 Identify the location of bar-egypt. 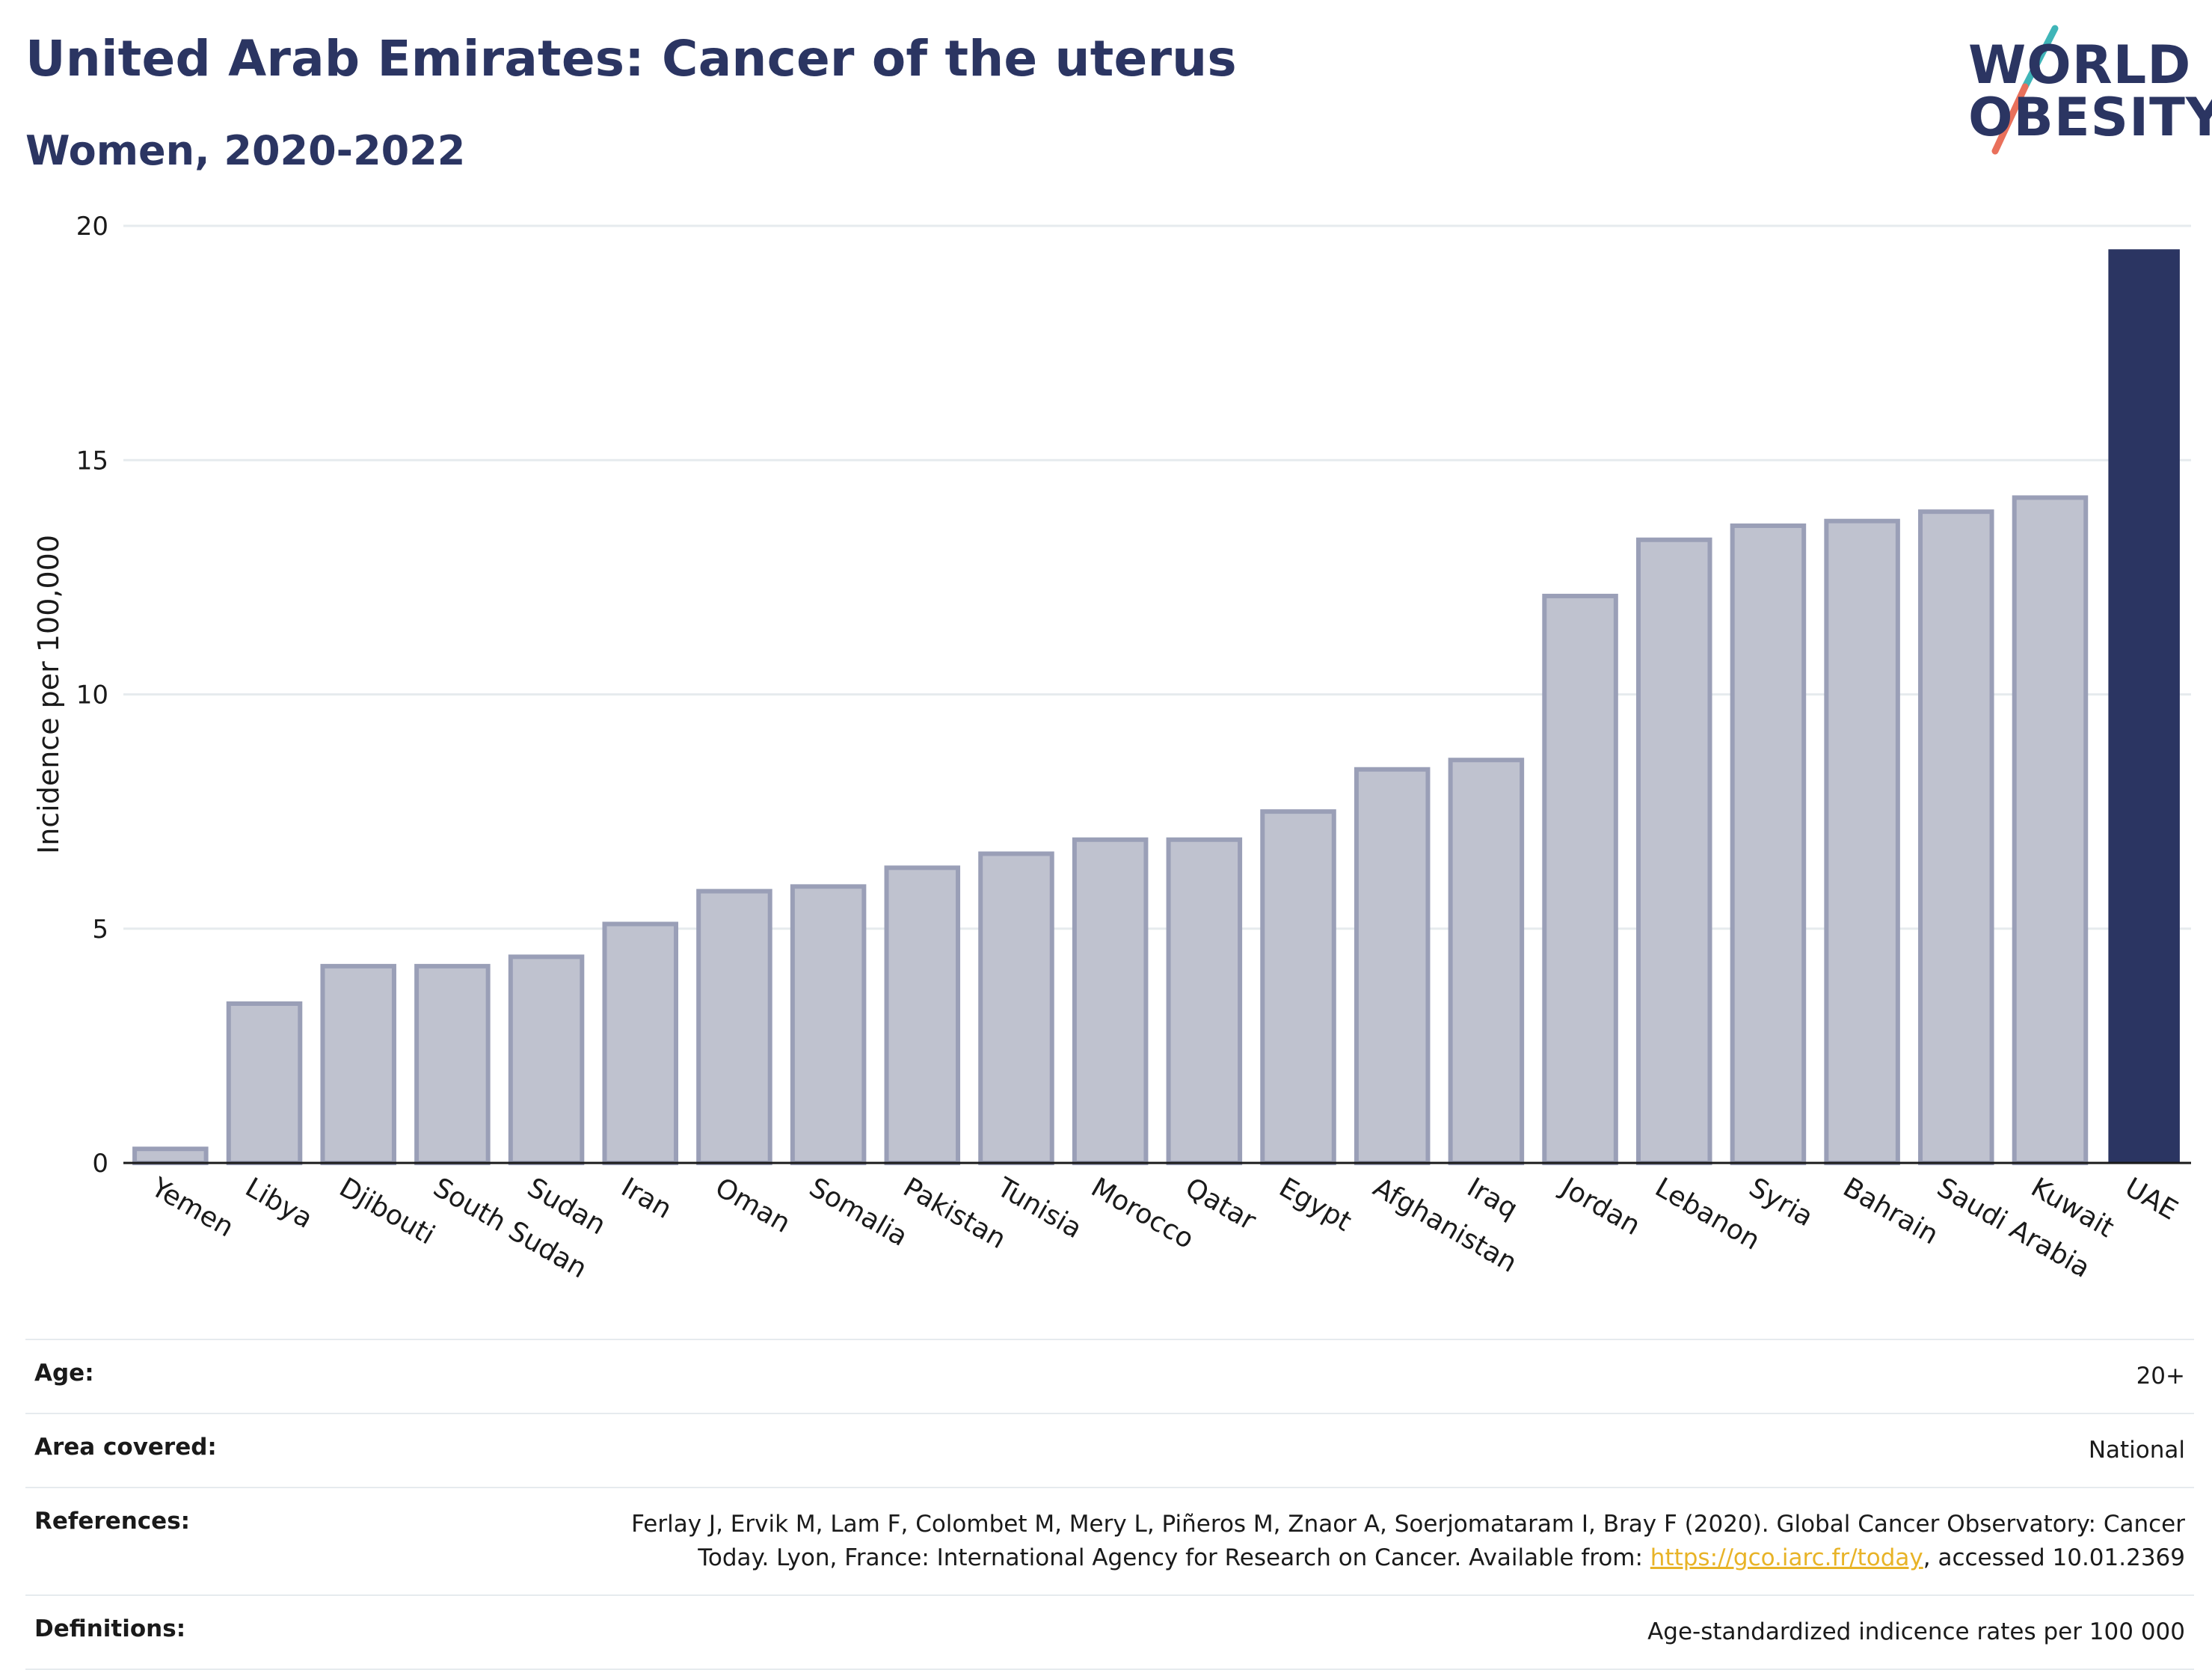
(1298, 987).